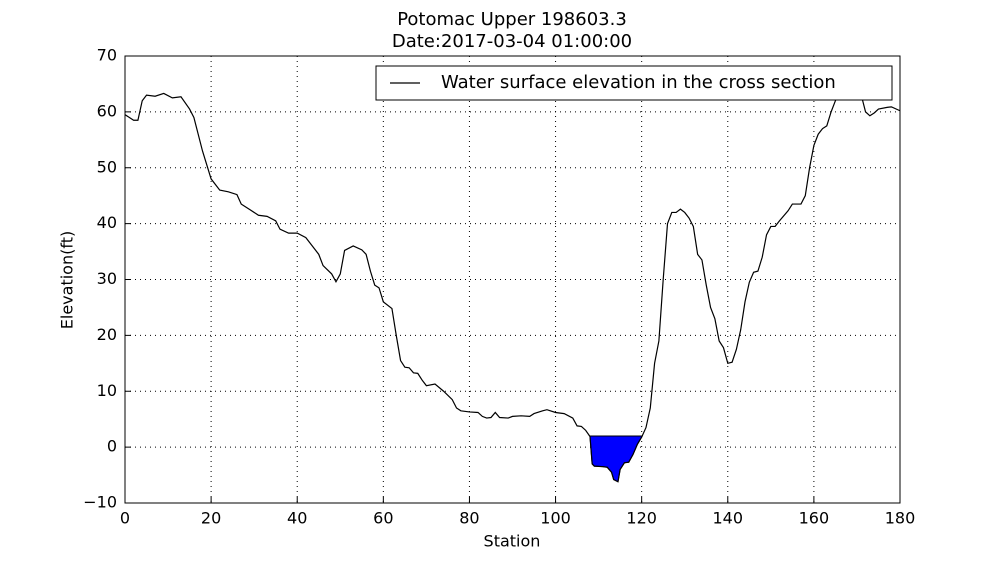 The image size is (1000, 564). What do you see at coordinates (469, 518) in the screenshot?
I see `x-tick-label: 80` at bounding box center [469, 518].